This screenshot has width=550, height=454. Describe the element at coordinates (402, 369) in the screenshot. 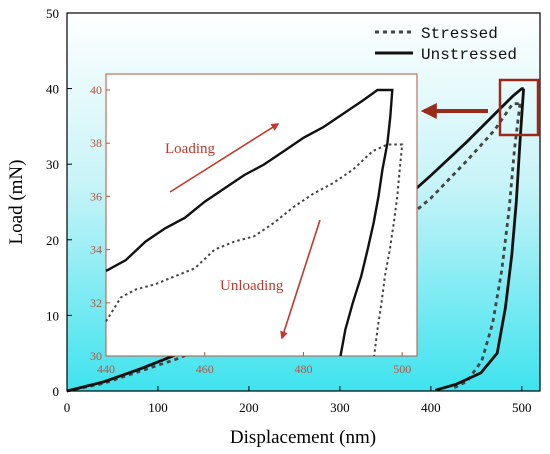

I see `inset-x-tick-label: 500` at that location.